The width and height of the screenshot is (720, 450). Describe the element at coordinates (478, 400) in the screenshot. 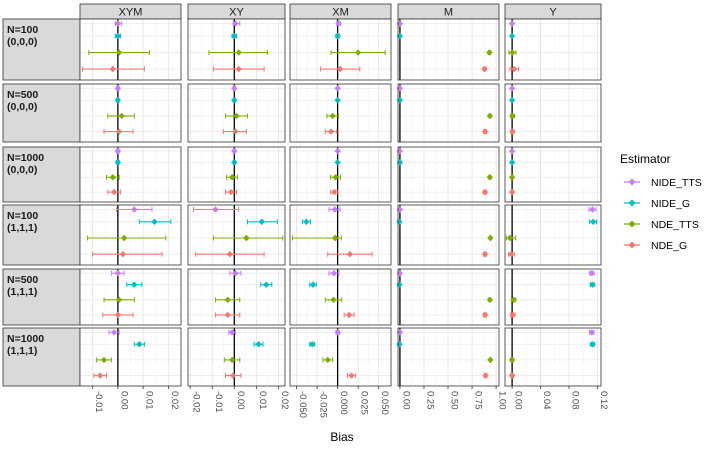

I see `axis-tick-label: 0.75` at that location.